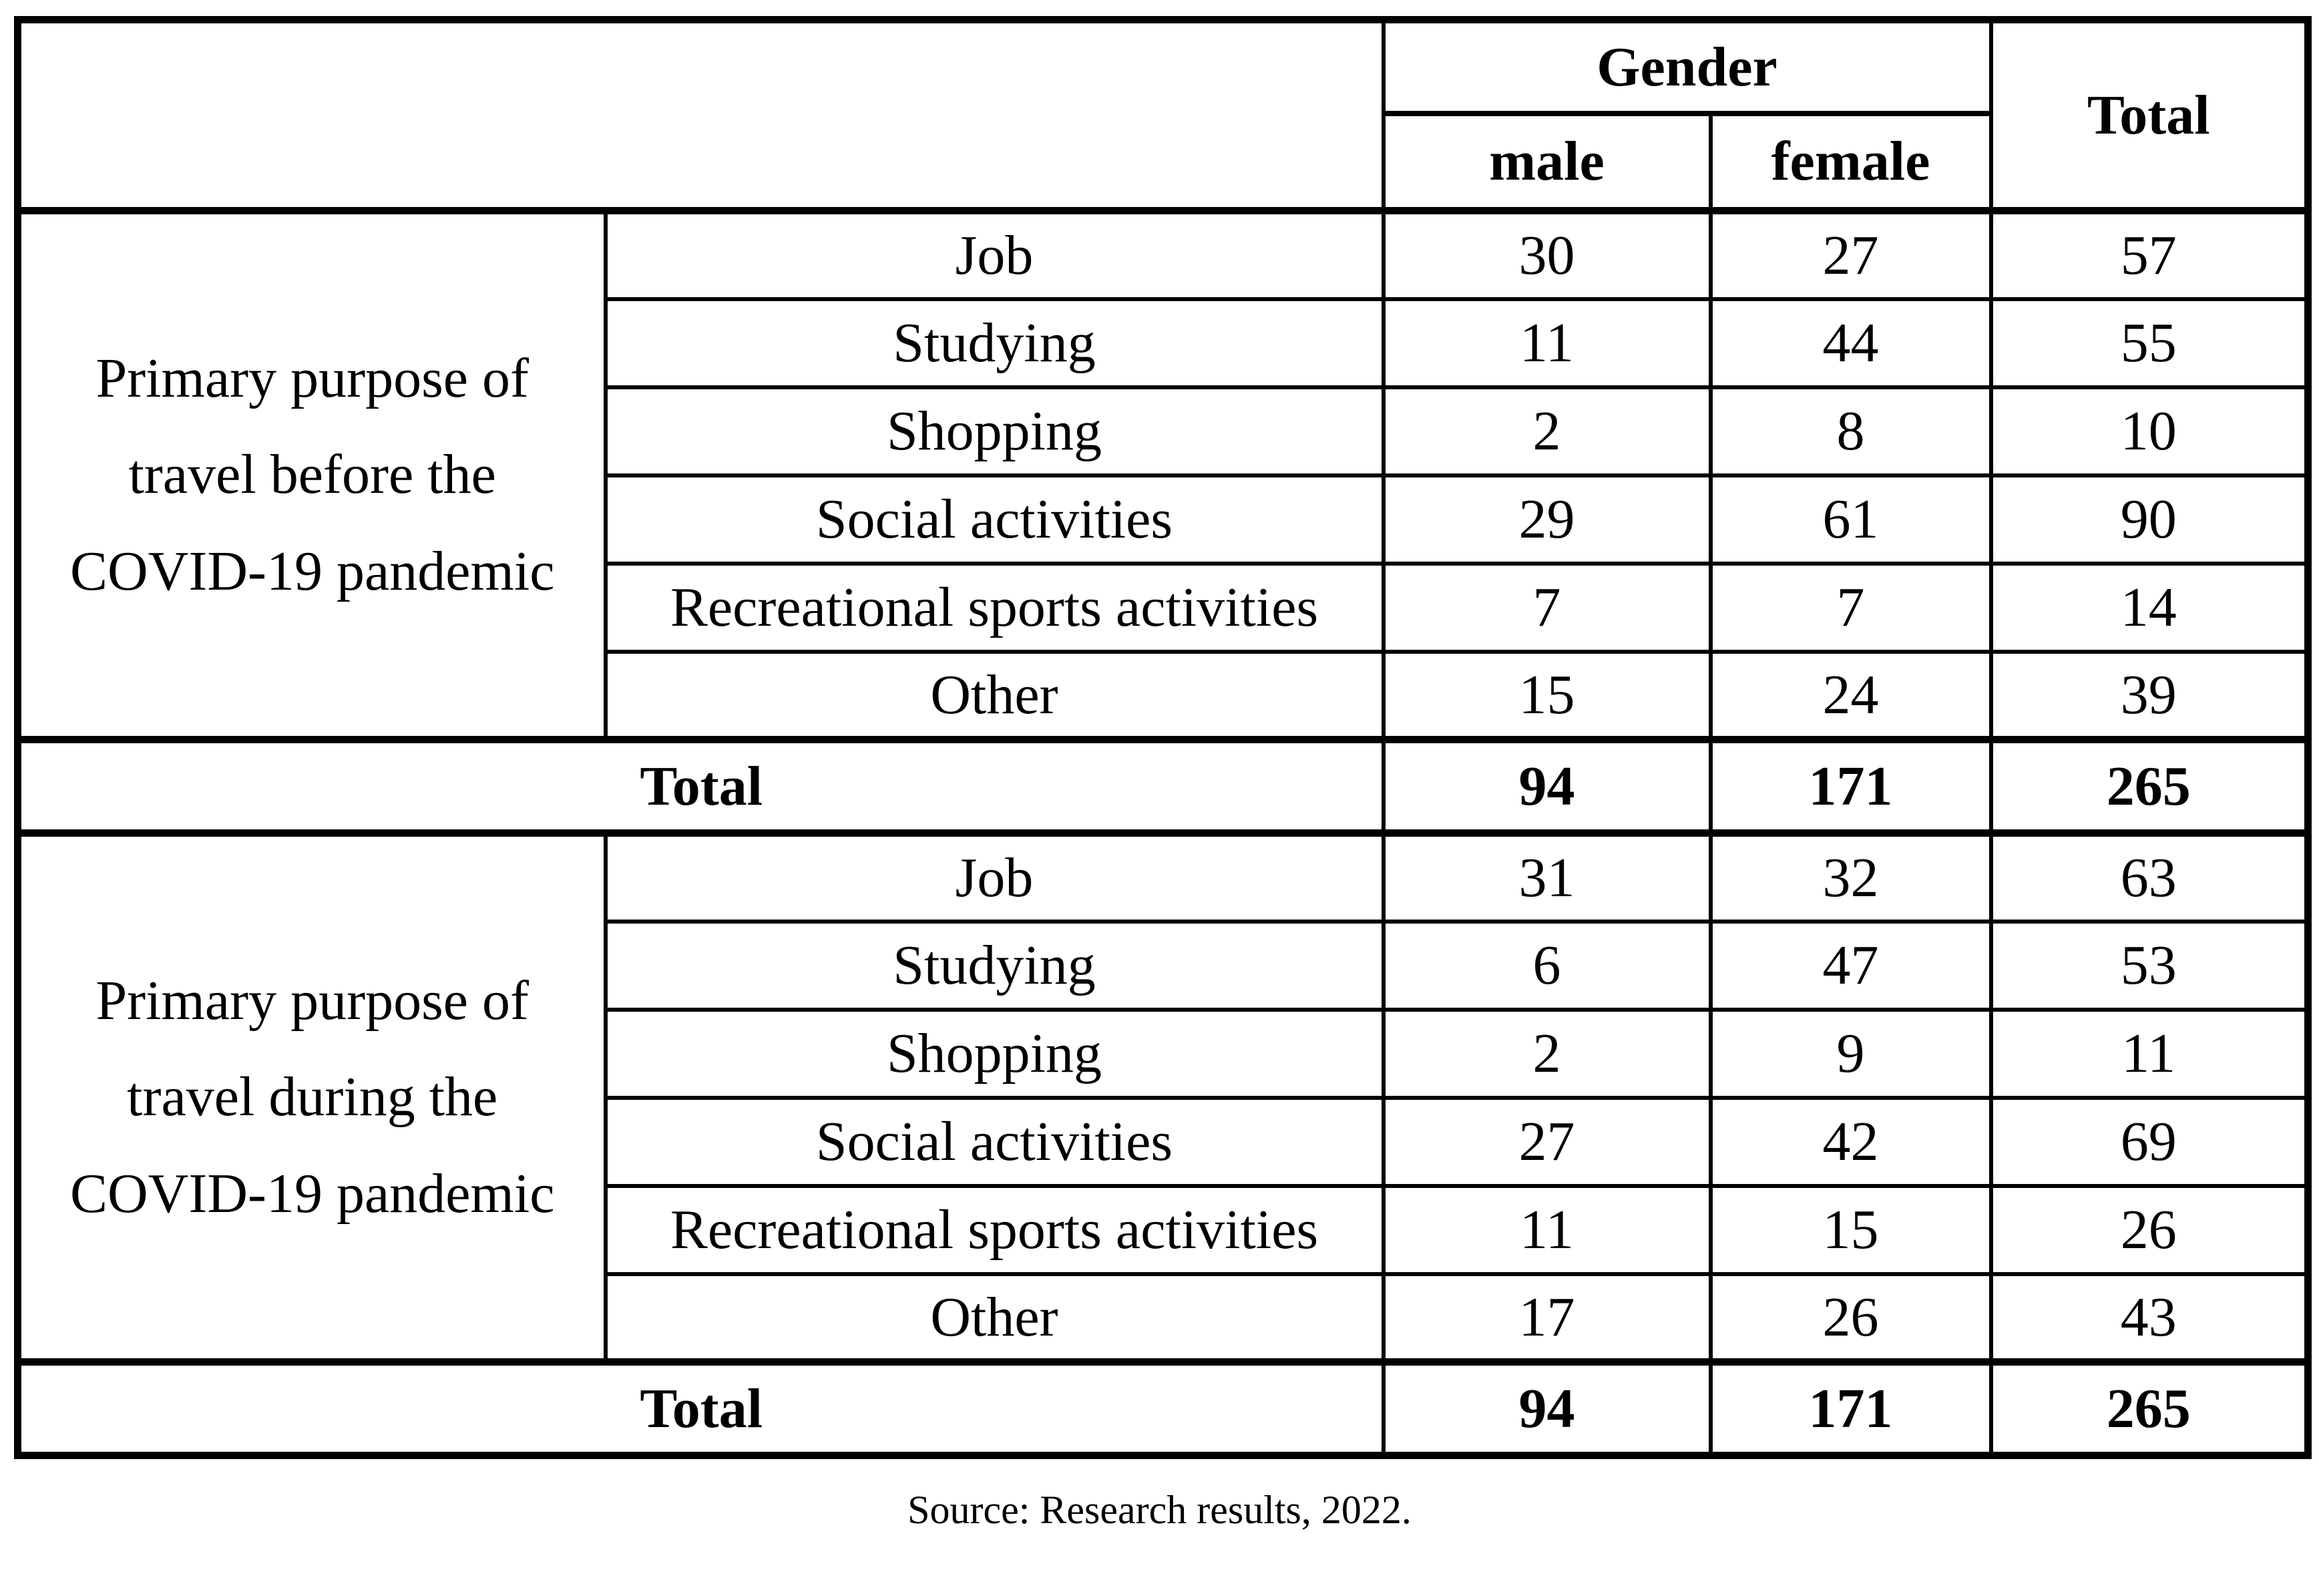 The image size is (2319, 1596). I want to click on total-value-cell: 69, so click(2149, 1141).